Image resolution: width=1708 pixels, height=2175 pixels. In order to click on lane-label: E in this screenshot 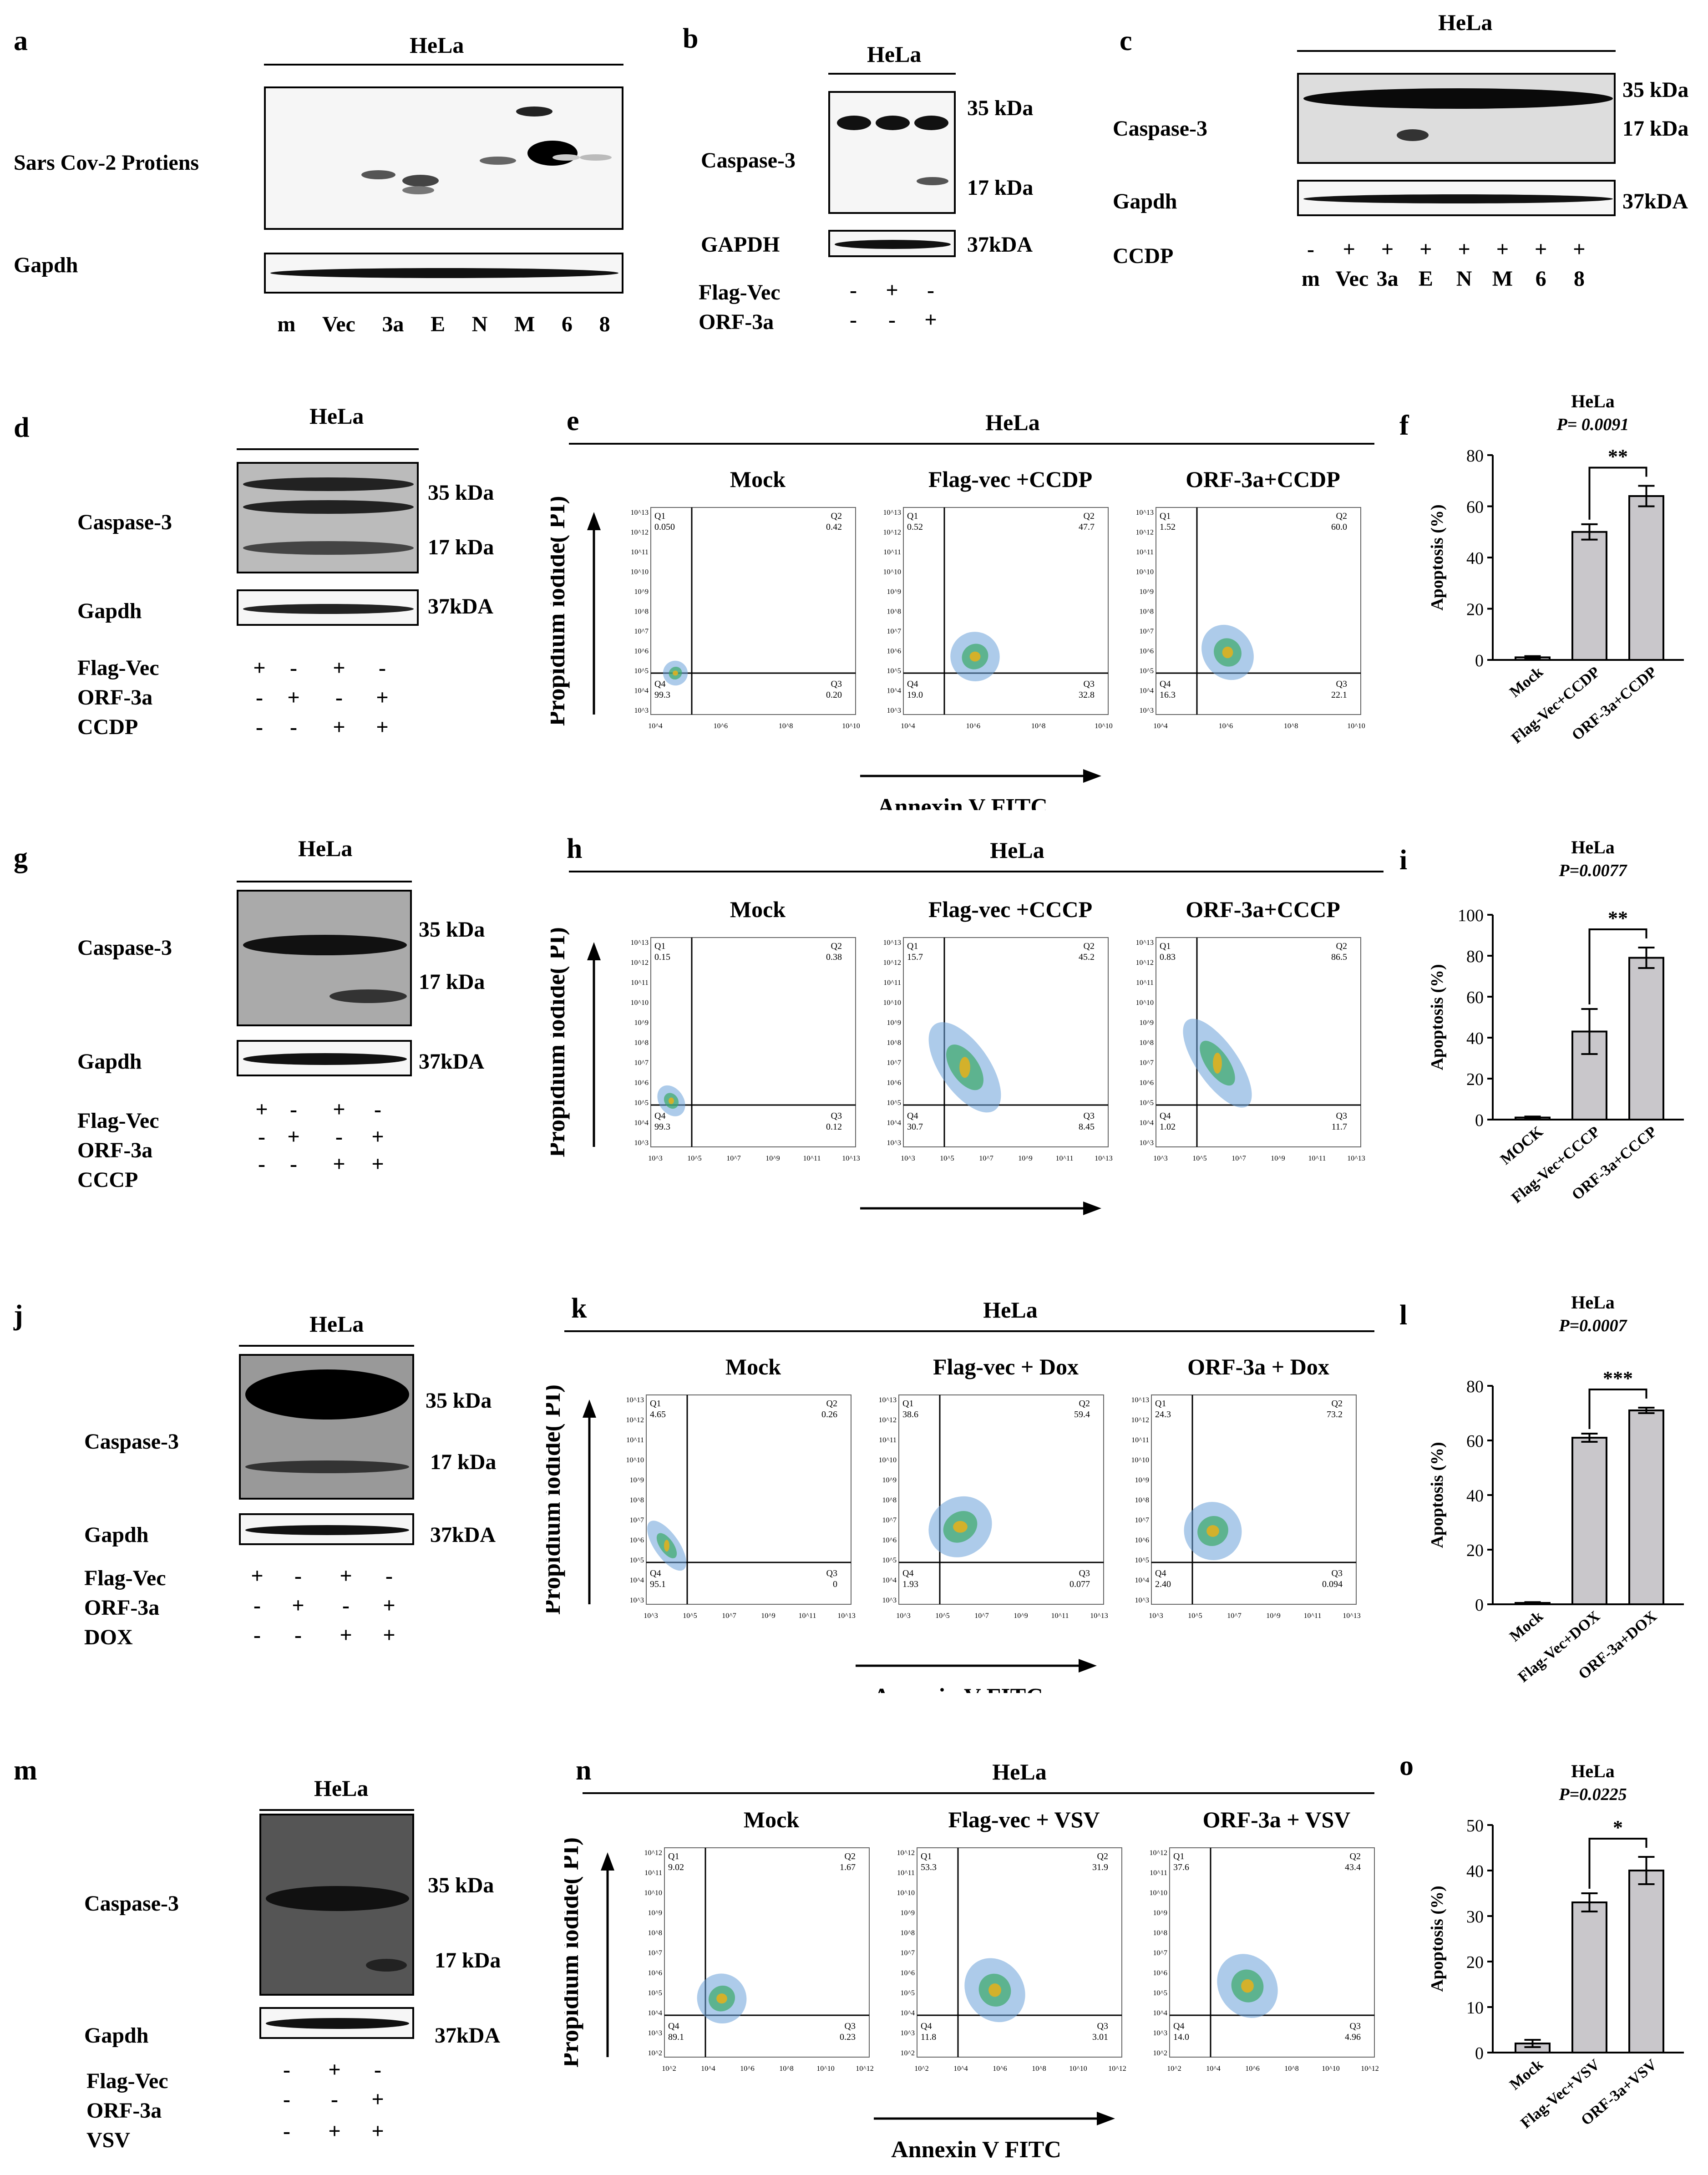, I will do `click(438, 324)`.